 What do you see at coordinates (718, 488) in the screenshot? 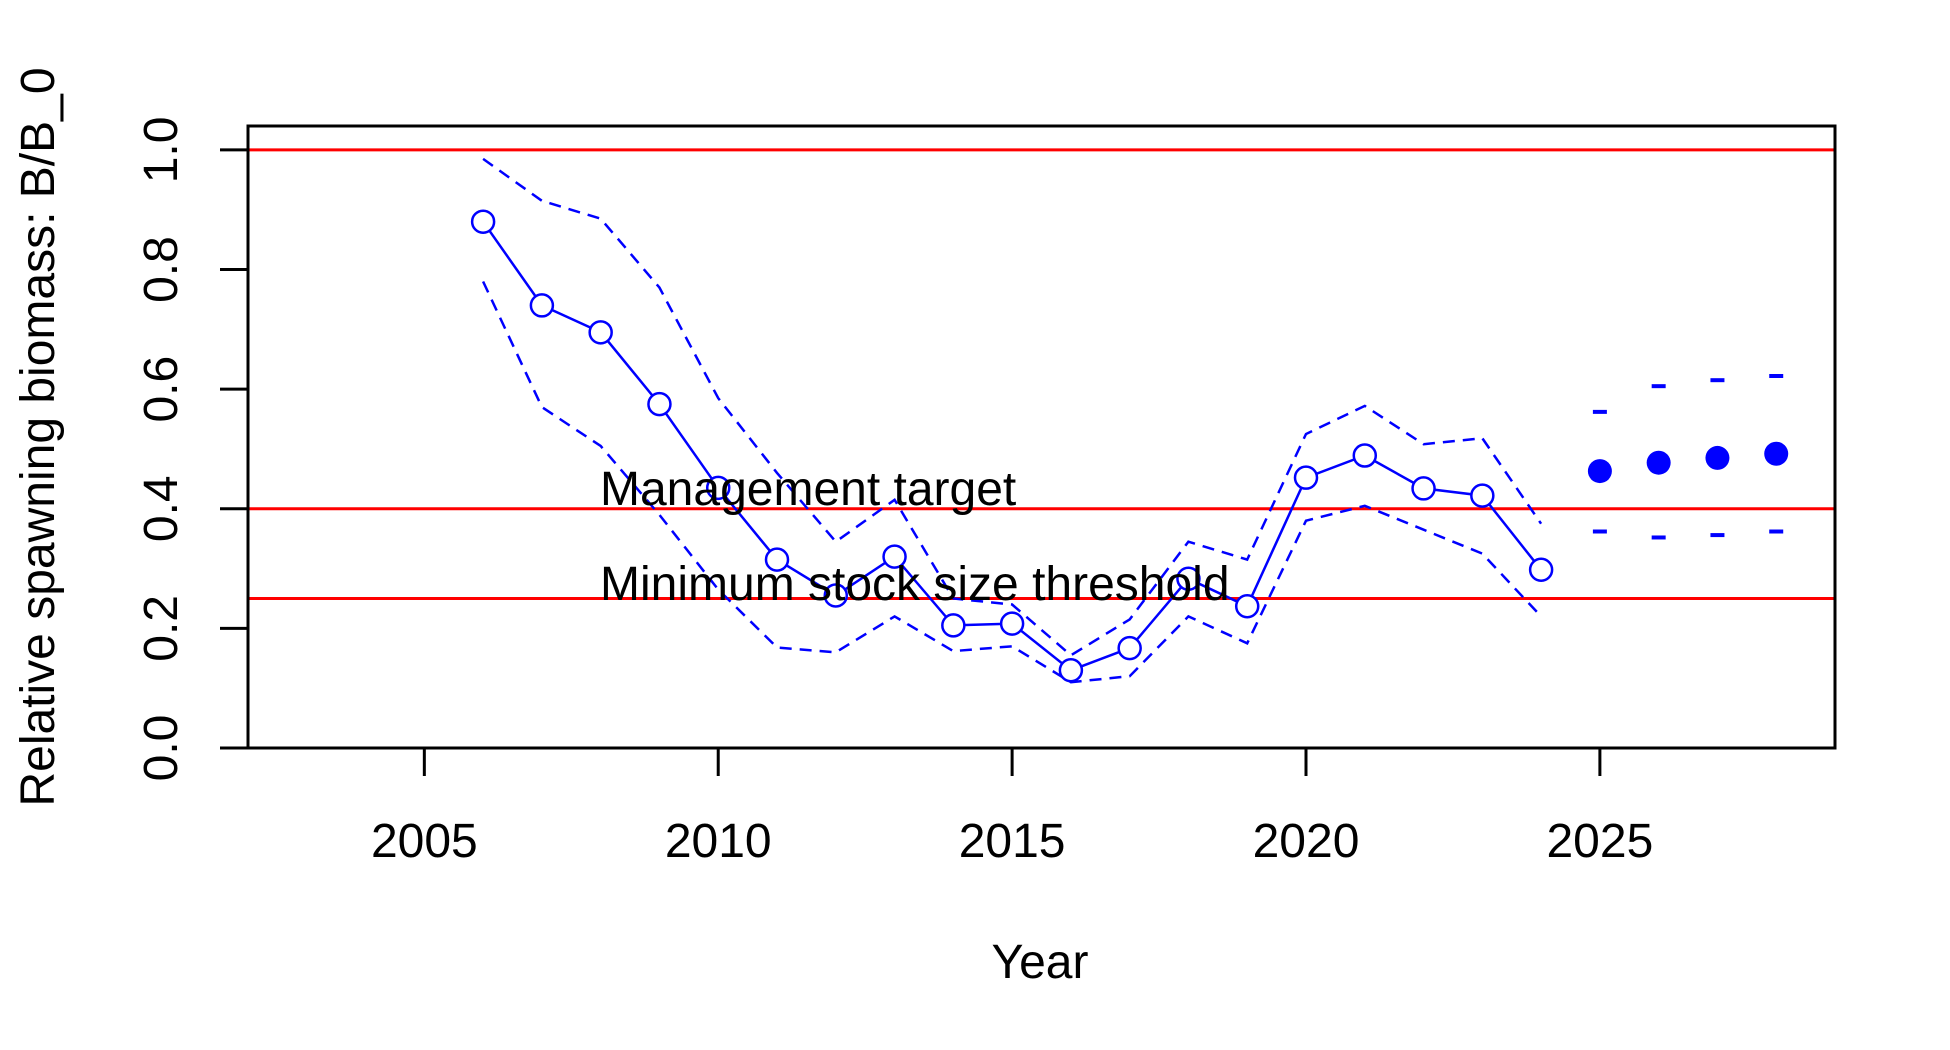
I see `estimate-point-2010` at bounding box center [718, 488].